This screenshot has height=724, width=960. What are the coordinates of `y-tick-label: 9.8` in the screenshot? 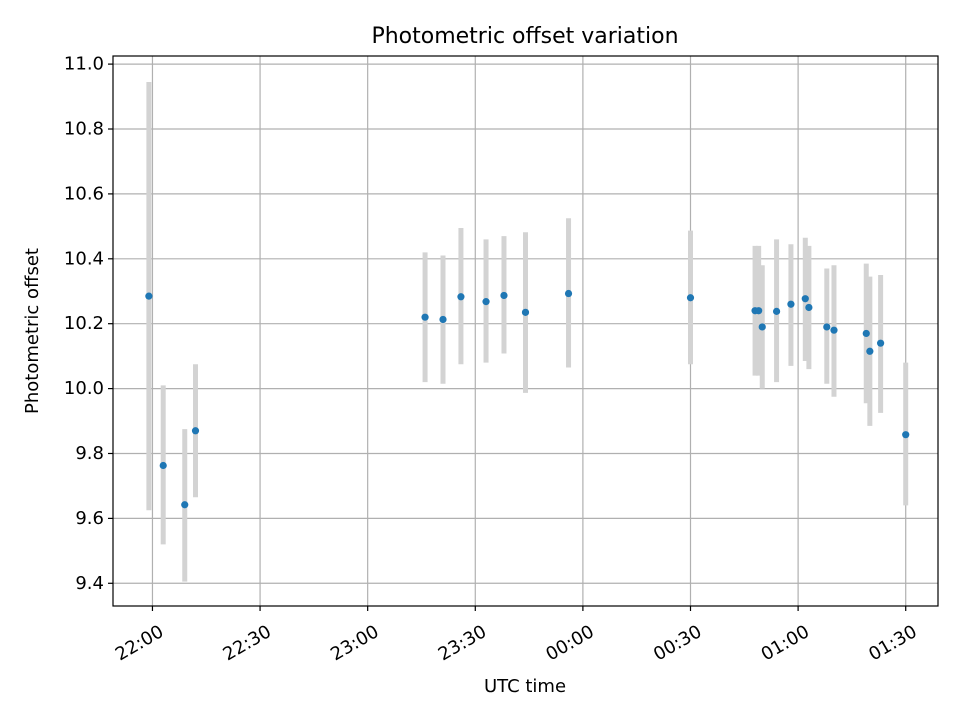 It's located at (89, 453).